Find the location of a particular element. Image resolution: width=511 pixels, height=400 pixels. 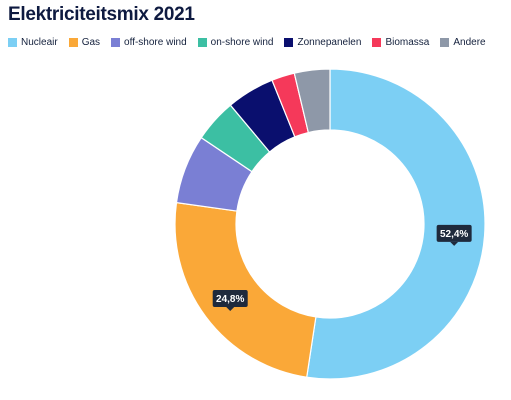

legend-label: on-shore wind is located at coordinates (242, 42).